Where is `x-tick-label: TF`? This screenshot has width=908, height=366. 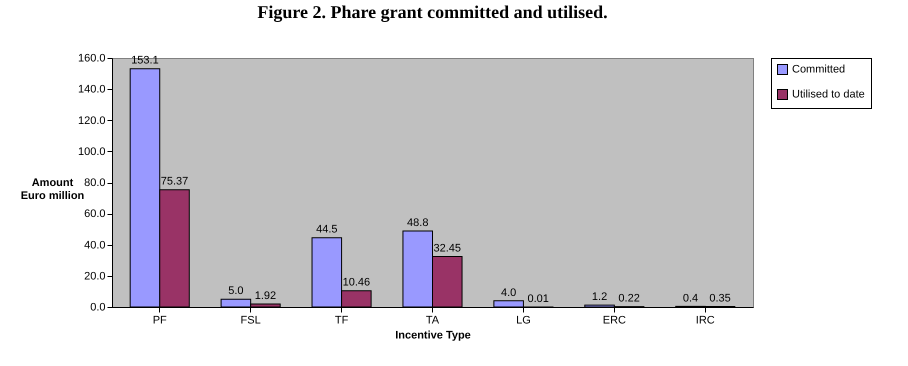 x-tick-label: TF is located at coordinates (341, 320).